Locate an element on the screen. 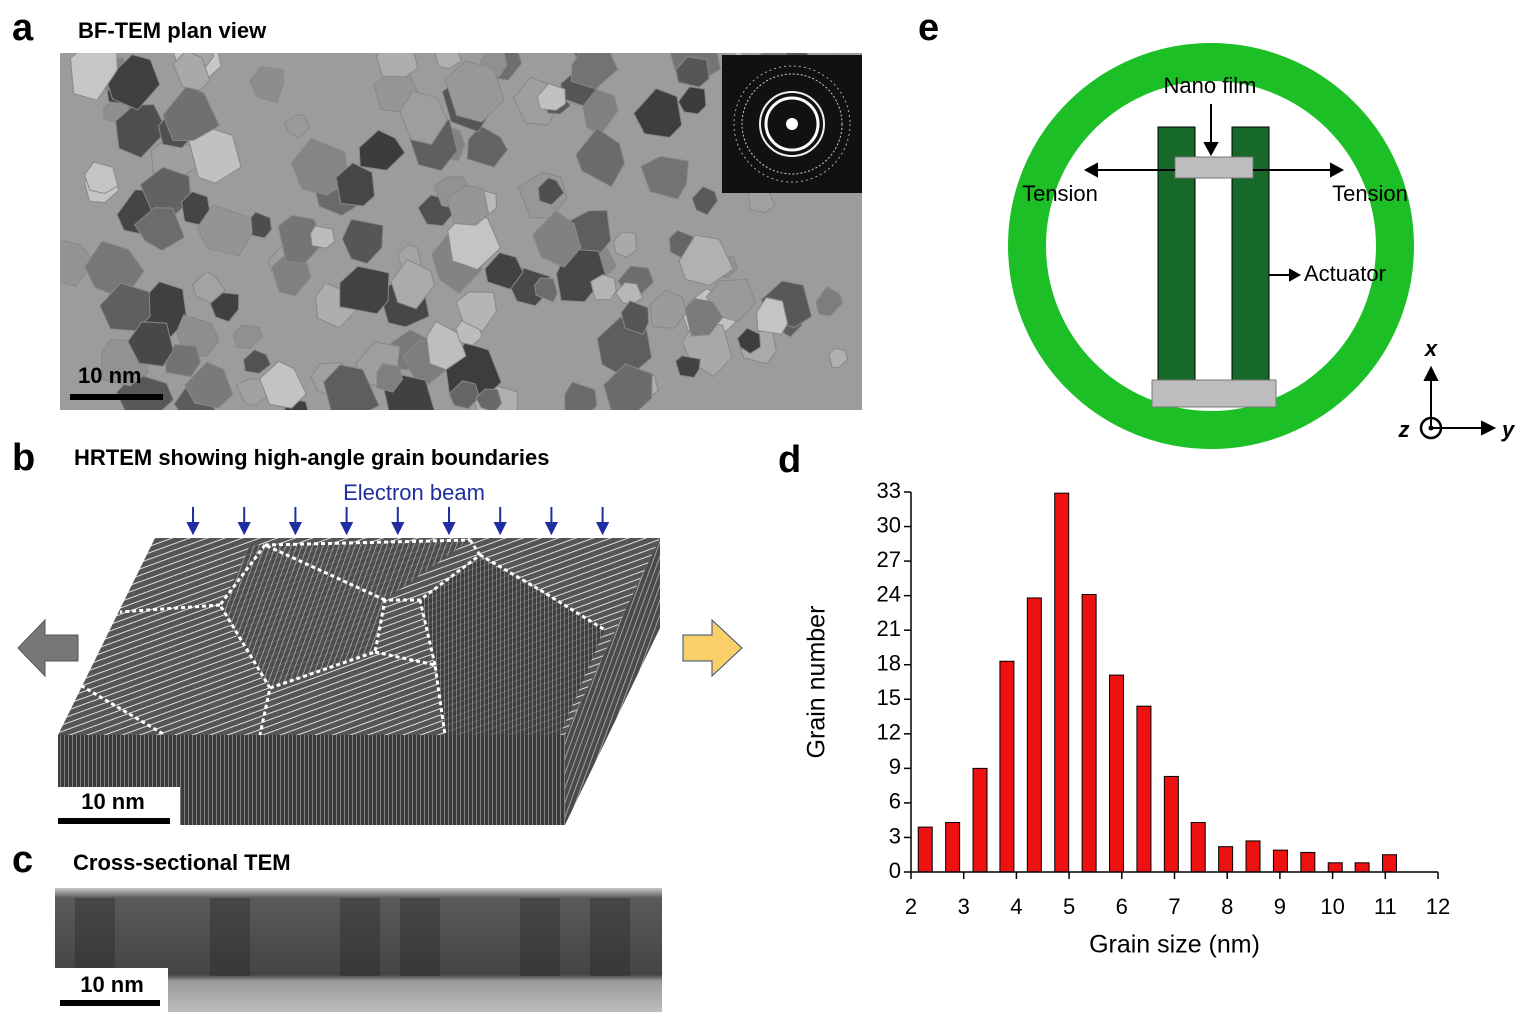  x-tick-label: 5 is located at coordinates (1069, 906).